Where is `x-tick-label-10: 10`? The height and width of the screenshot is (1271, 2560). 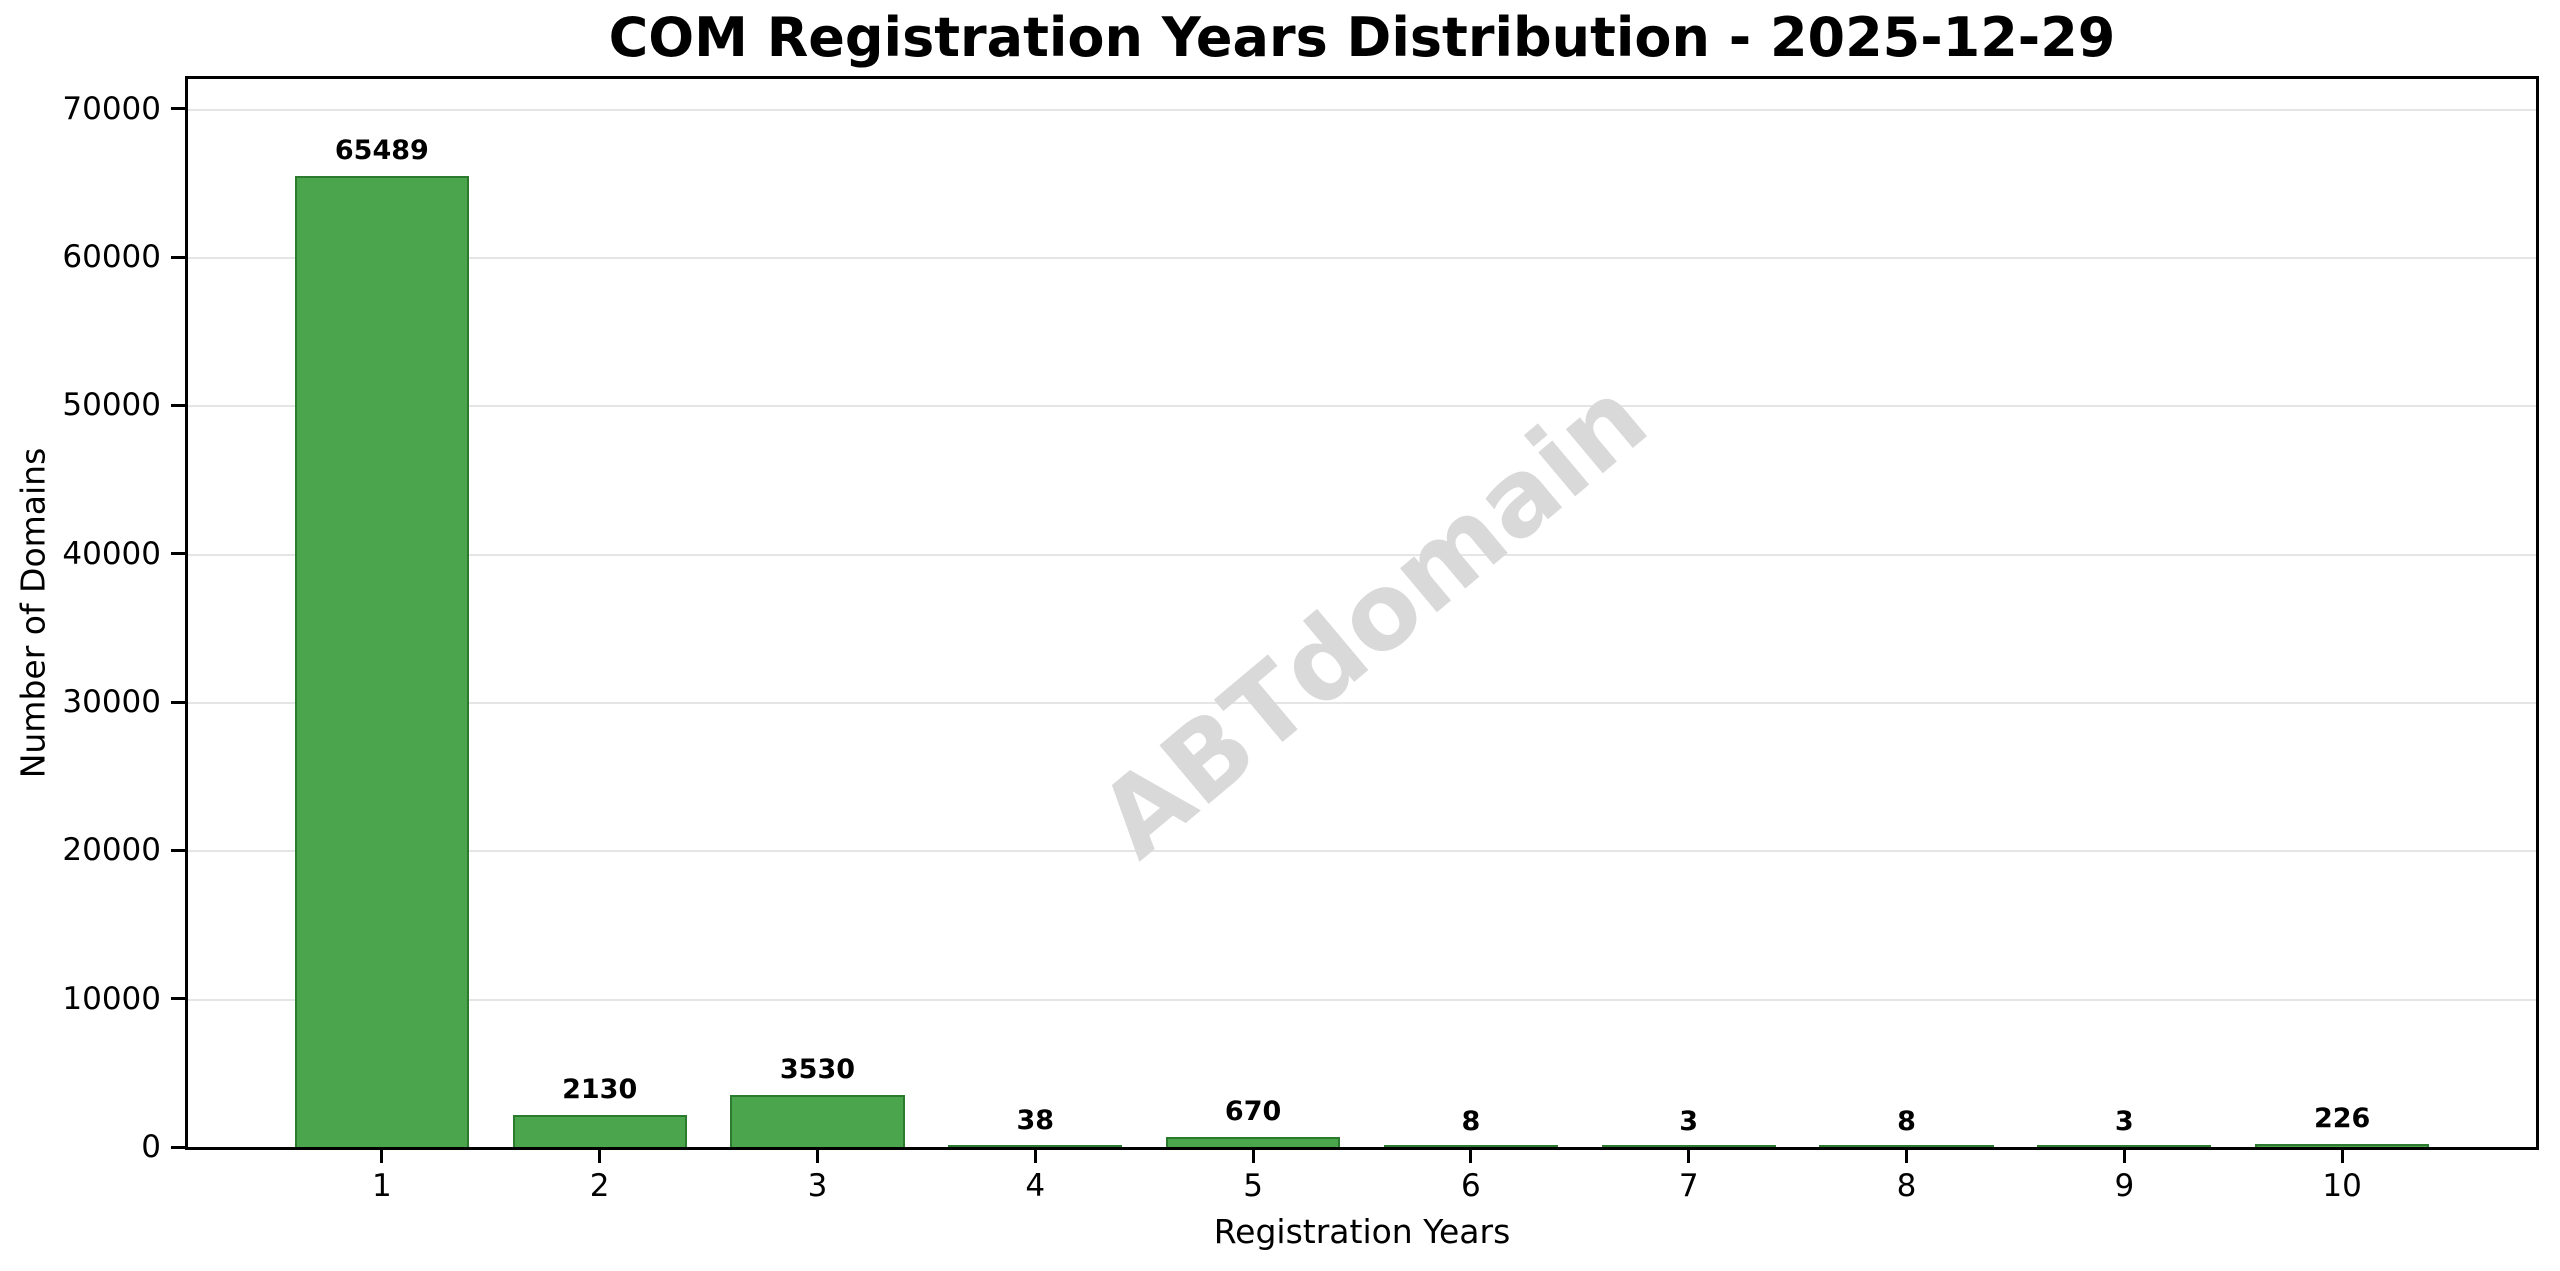
x-tick-label-10: 10 is located at coordinates (2342, 1186).